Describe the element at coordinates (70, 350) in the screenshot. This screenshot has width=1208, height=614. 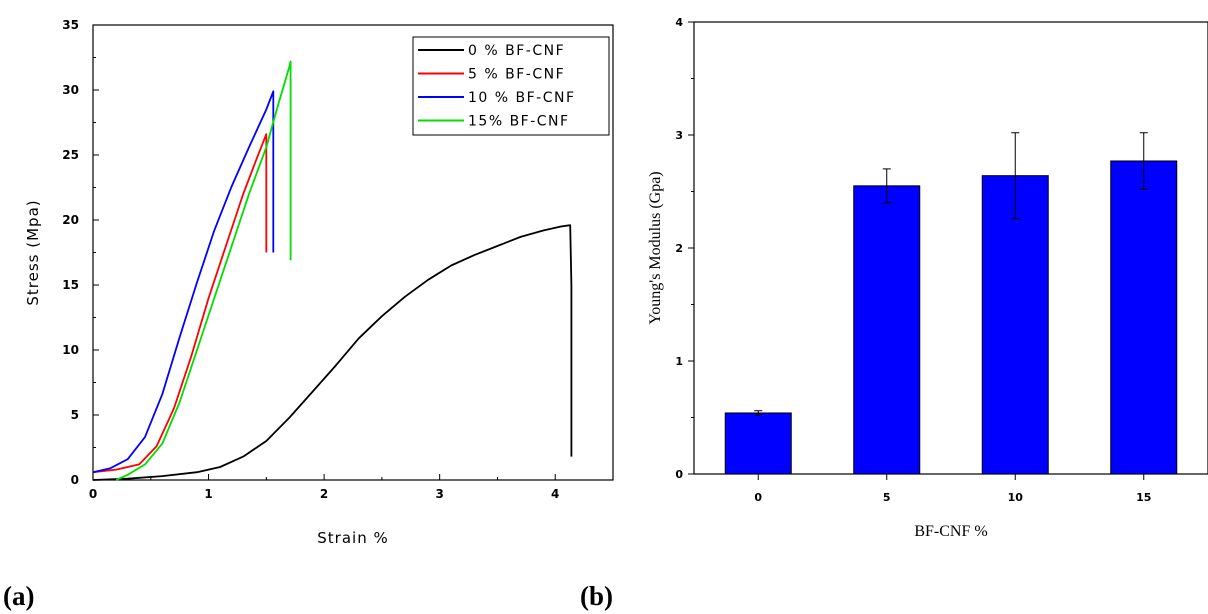
I see `y-tick-label: 10` at that location.